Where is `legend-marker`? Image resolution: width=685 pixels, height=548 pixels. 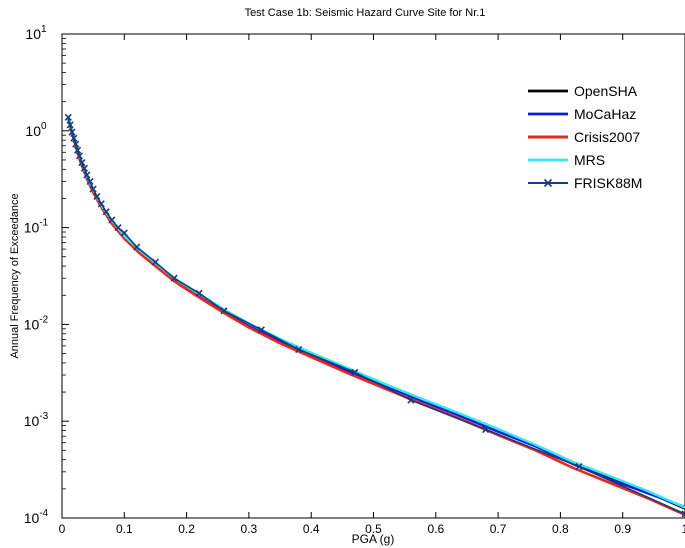 legend-marker is located at coordinates (548, 183).